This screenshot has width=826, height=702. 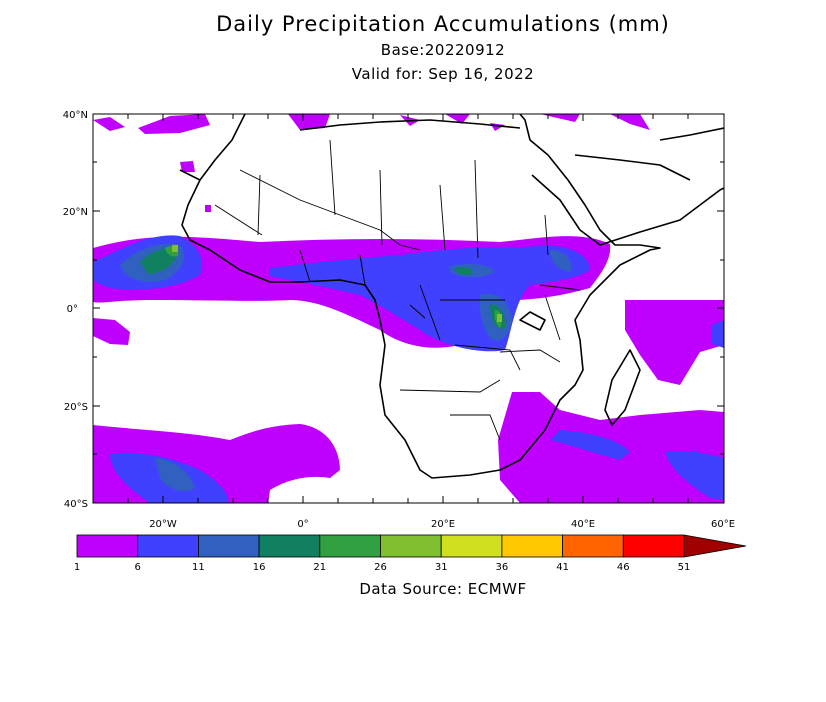 I want to click on data-source: Data Source: ECMWF, so click(x=443, y=589).